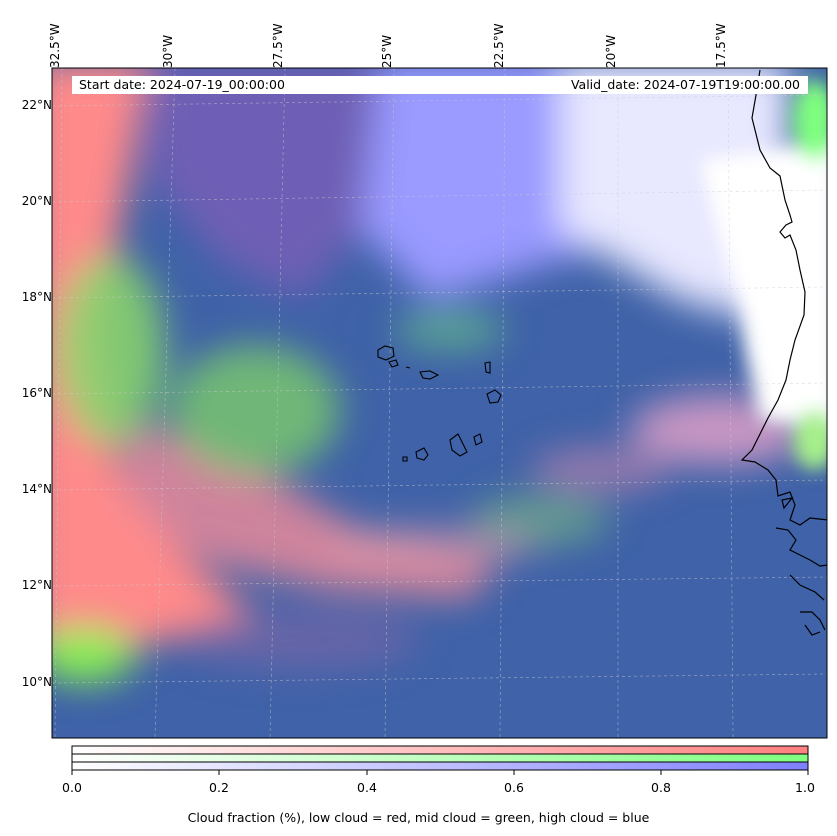 The image size is (837, 836). Describe the element at coordinates (440, 750) in the screenshot. I see `colorbar-red-channel` at that location.